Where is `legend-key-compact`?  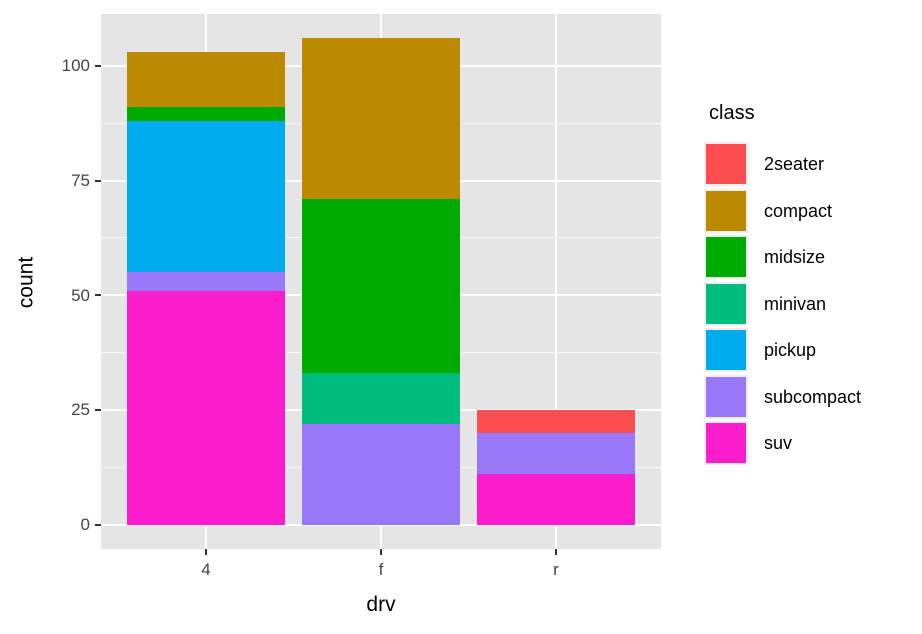
legend-key-compact is located at coordinates (726, 210).